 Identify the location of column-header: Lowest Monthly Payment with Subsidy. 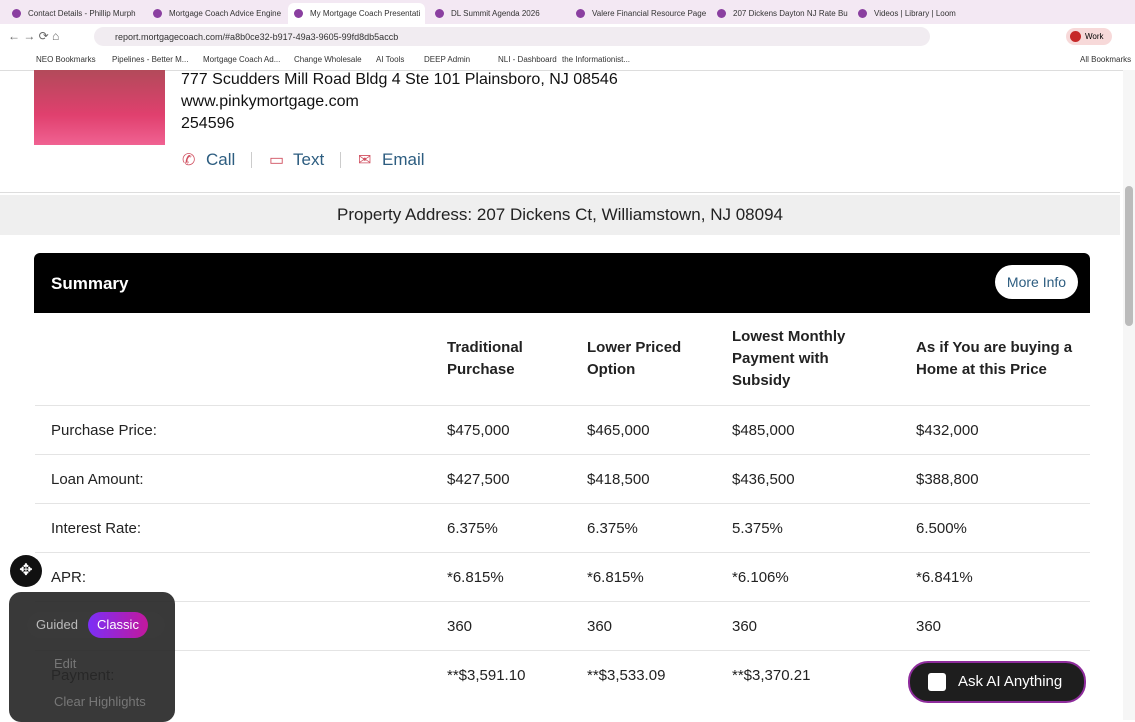
(789, 358).